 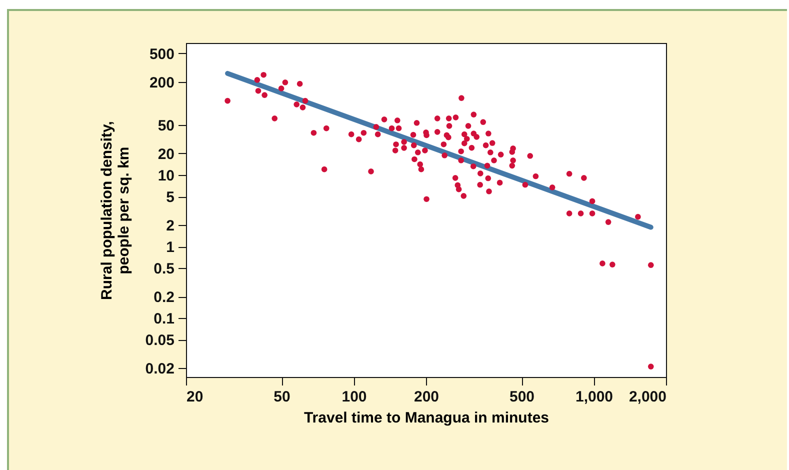 What do you see at coordinates (427, 397) in the screenshot?
I see `x-tick-label: 200` at bounding box center [427, 397].